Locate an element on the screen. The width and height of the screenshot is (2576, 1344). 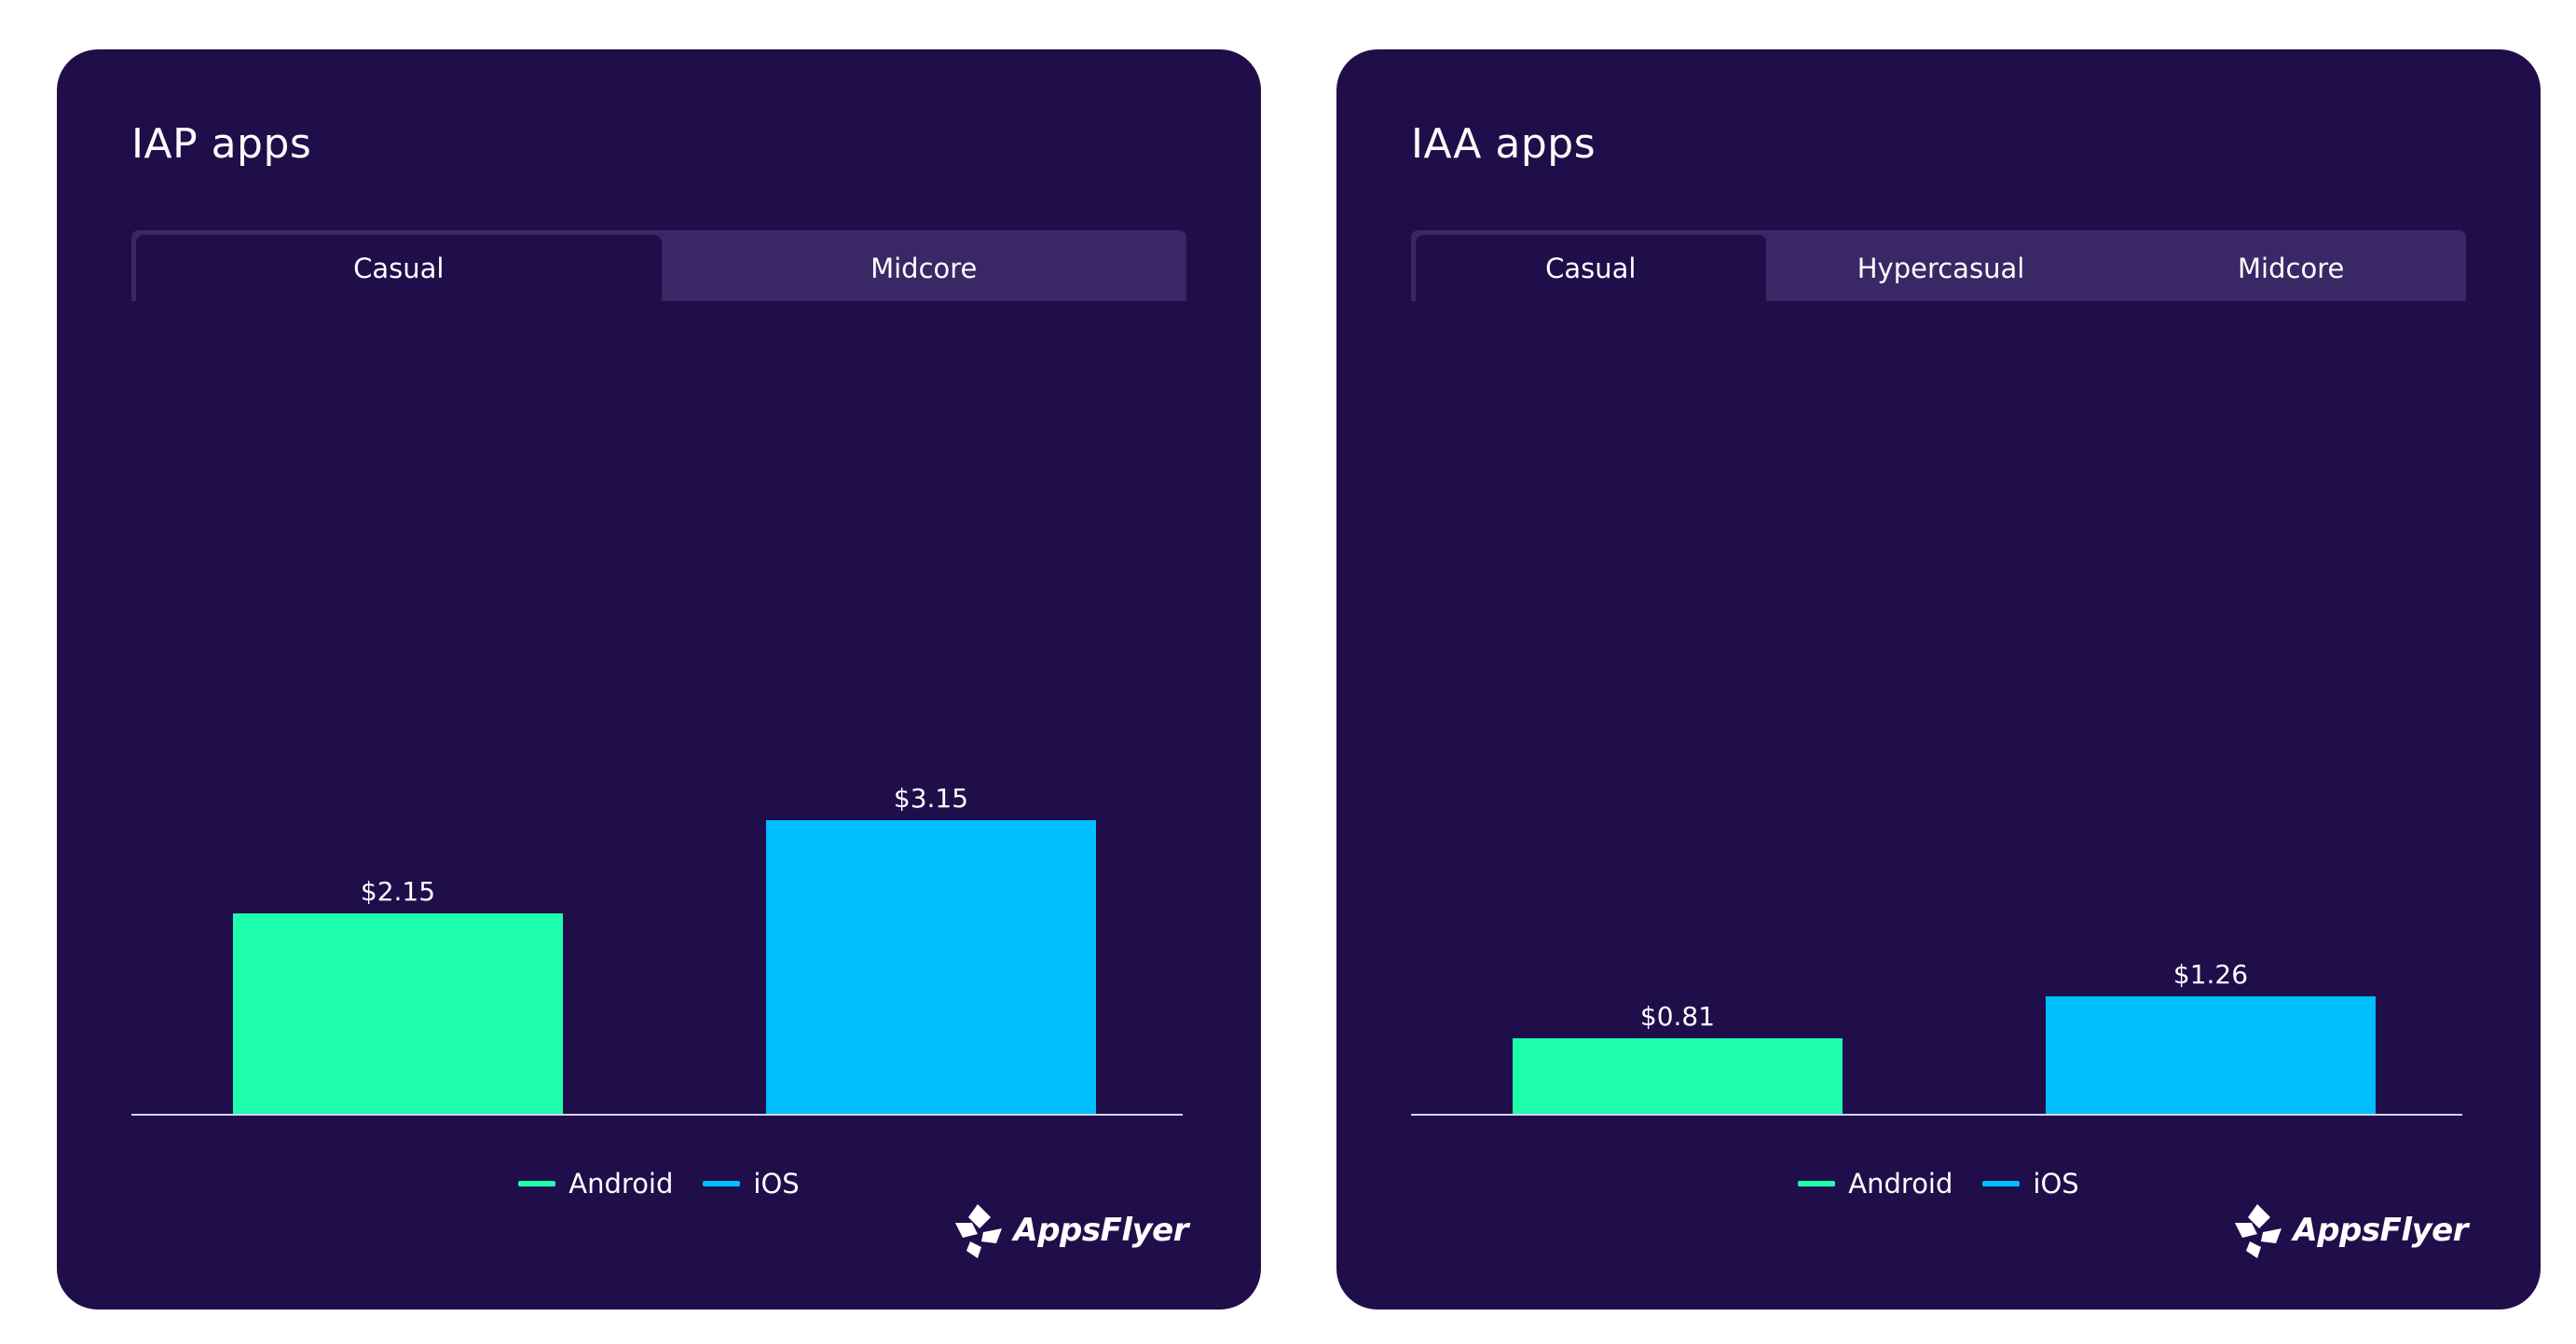
category-tabs: Casual Midcore is located at coordinates (658, 265).